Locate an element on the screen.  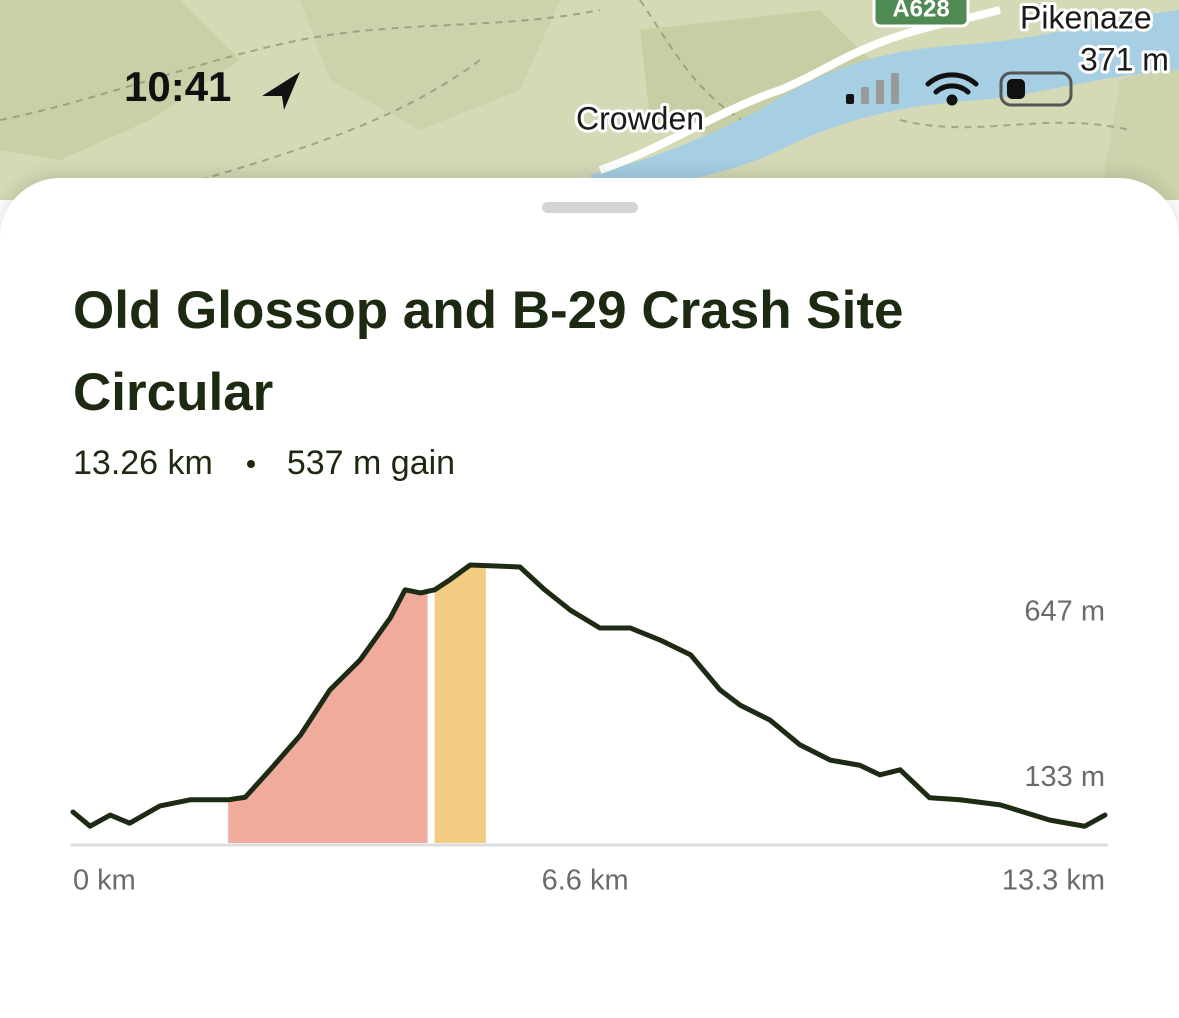
drag-handle is located at coordinates (590, 207).